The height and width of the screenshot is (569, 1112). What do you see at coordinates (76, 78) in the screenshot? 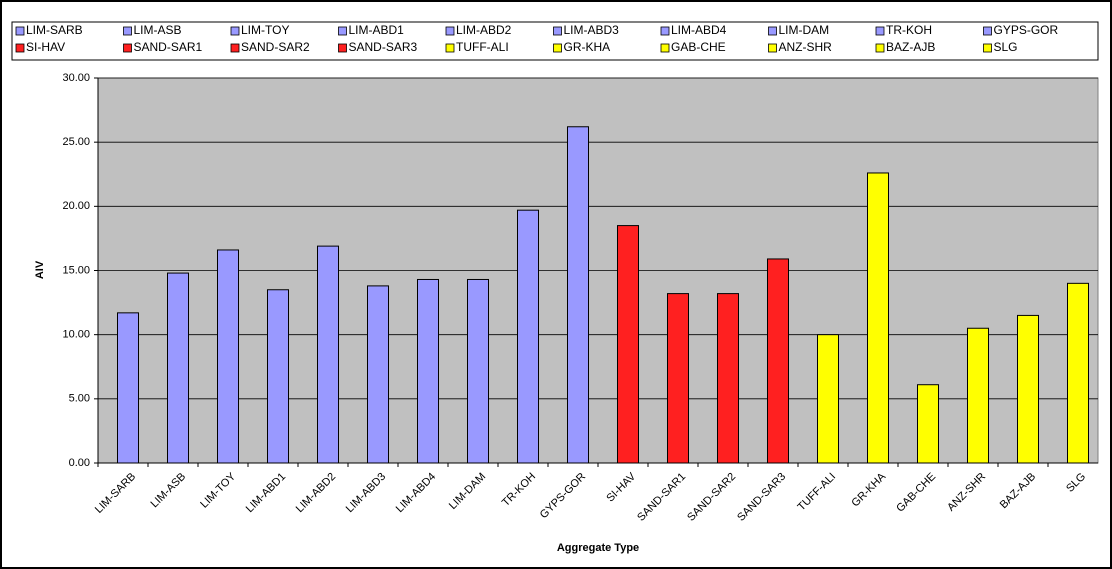
I see `y-tick-label: 30.00` at bounding box center [76, 78].